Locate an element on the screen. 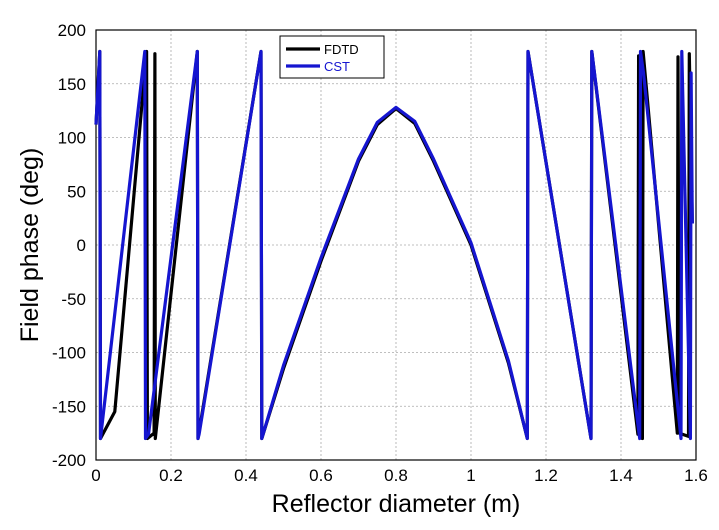 This screenshot has width=719, height=530. legend-box is located at coordinates (332, 57).